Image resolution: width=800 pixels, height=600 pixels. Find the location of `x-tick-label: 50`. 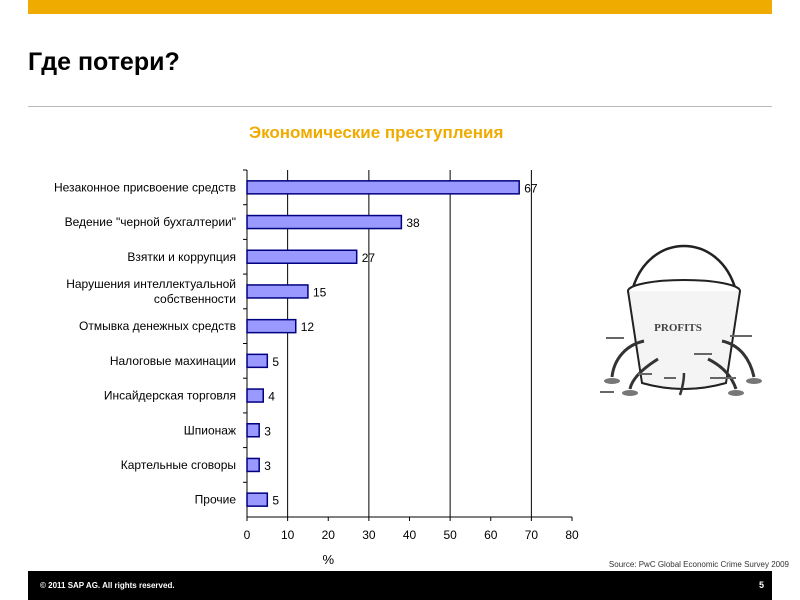

x-tick-label: 50 is located at coordinates (450, 535).